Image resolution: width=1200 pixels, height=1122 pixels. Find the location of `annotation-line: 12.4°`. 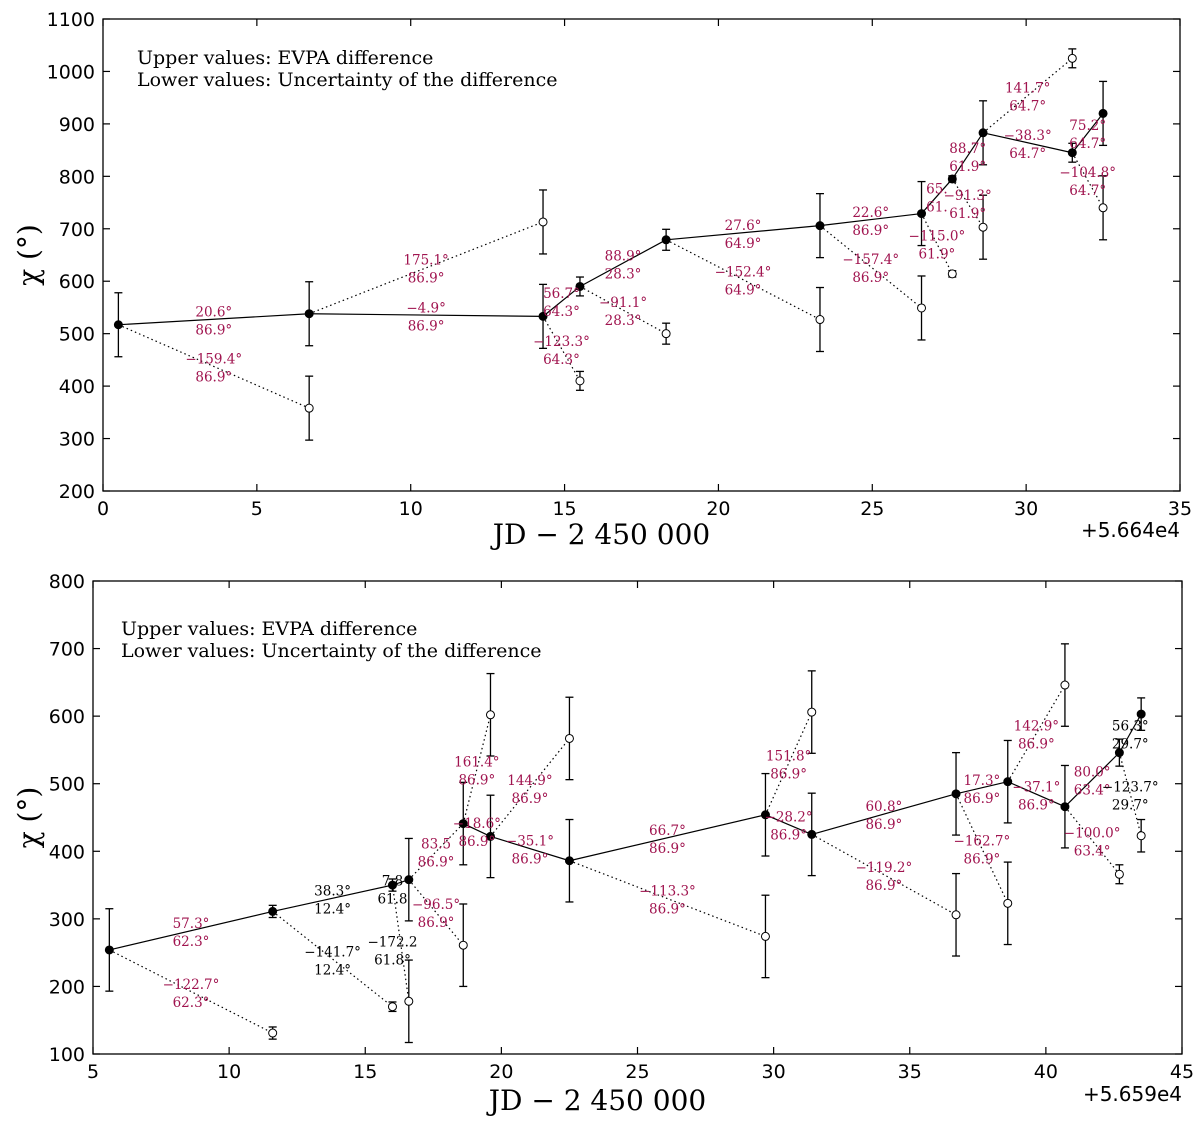

annotation-line: 12.4° is located at coordinates (332, 910).